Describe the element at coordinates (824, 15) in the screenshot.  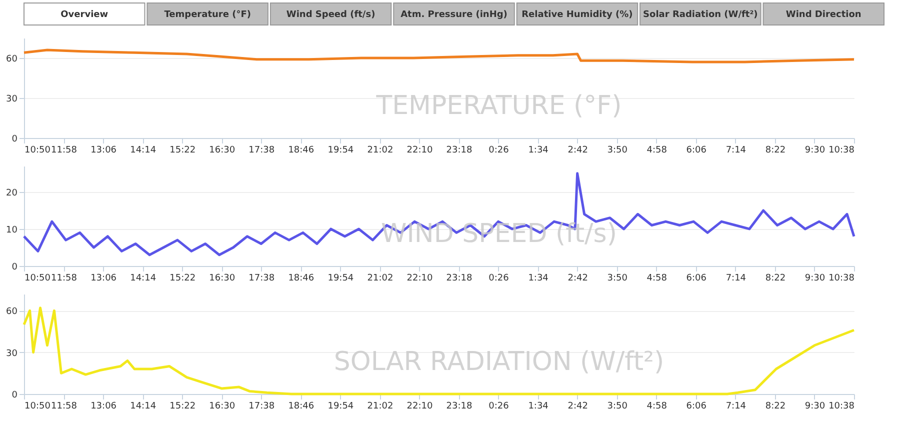
I see `text: Wind Direction` at that location.